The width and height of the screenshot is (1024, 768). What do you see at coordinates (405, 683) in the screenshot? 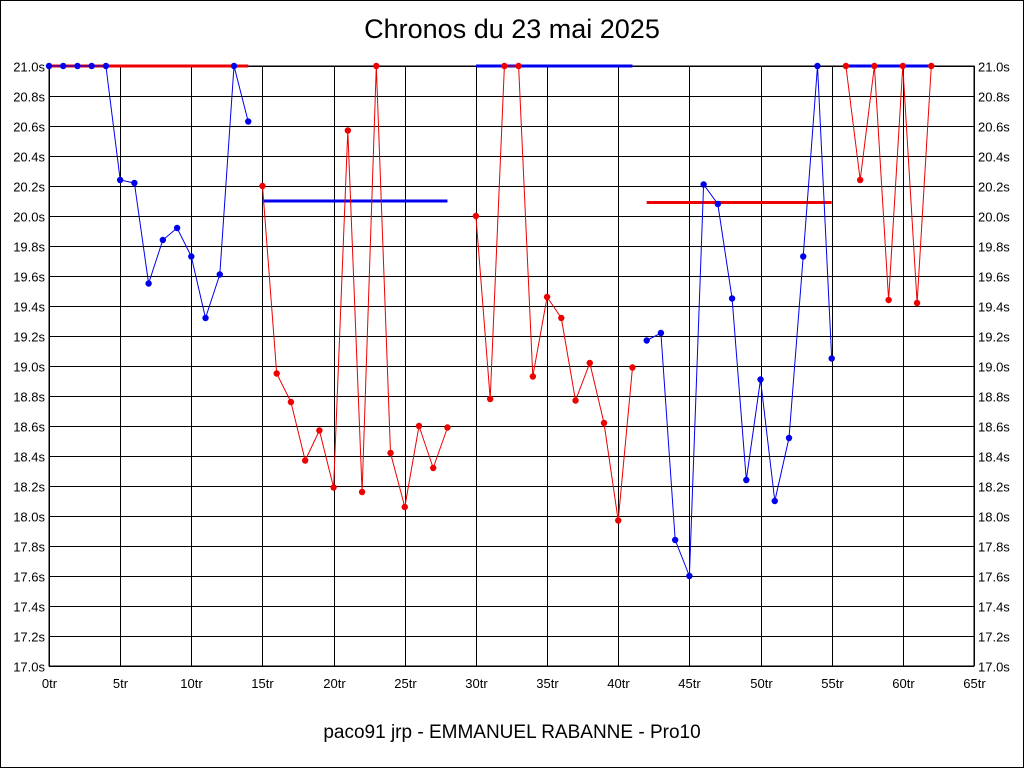
I see `x-tick-label: 25tr` at bounding box center [405, 683].